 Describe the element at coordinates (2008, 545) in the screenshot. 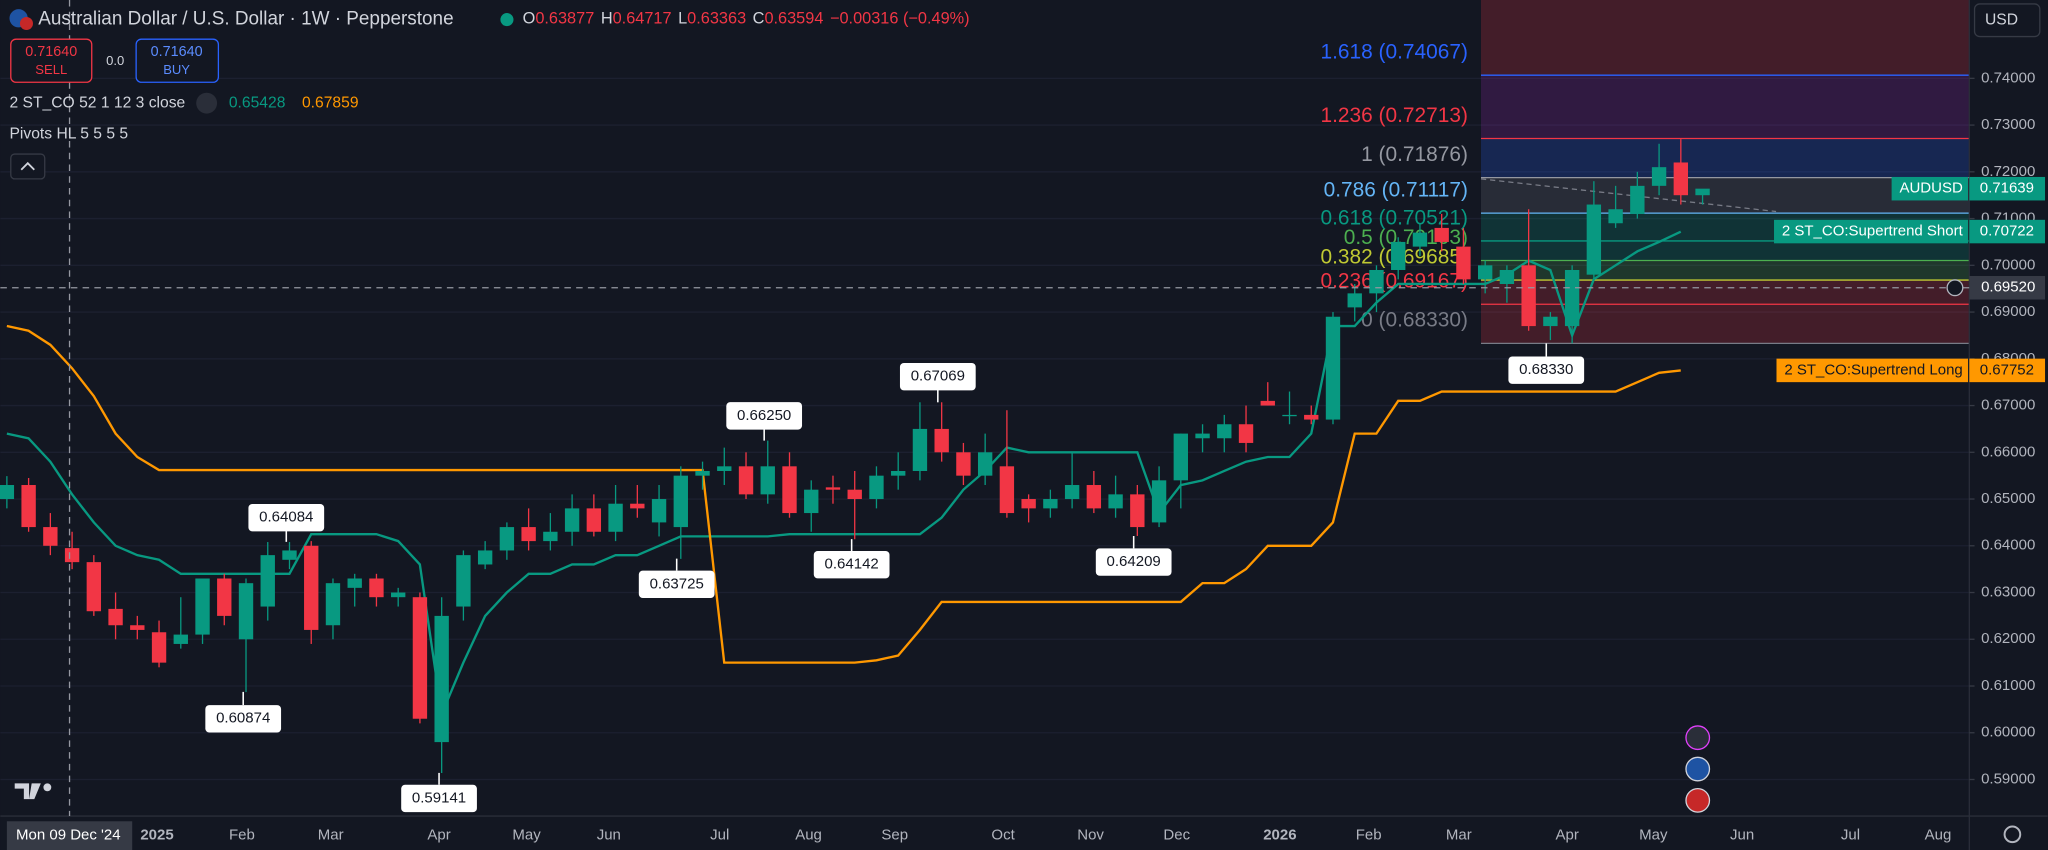

I see `y-tick-label: 0.64000` at that location.